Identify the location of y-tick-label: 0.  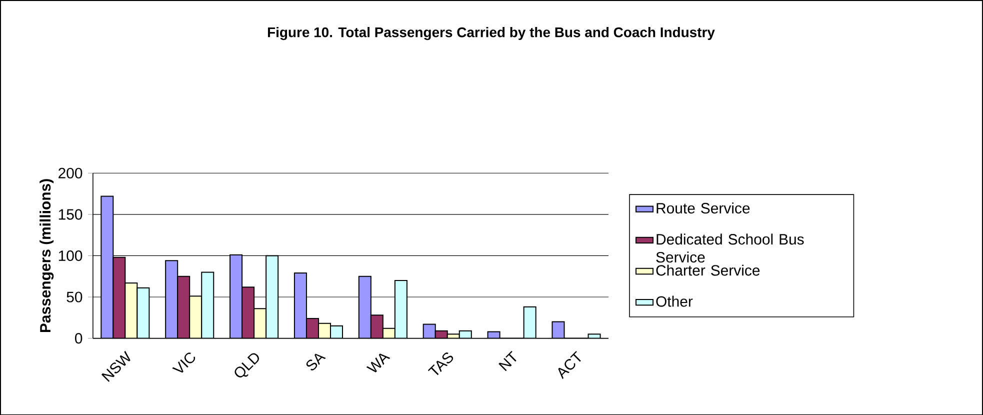
(78, 338).